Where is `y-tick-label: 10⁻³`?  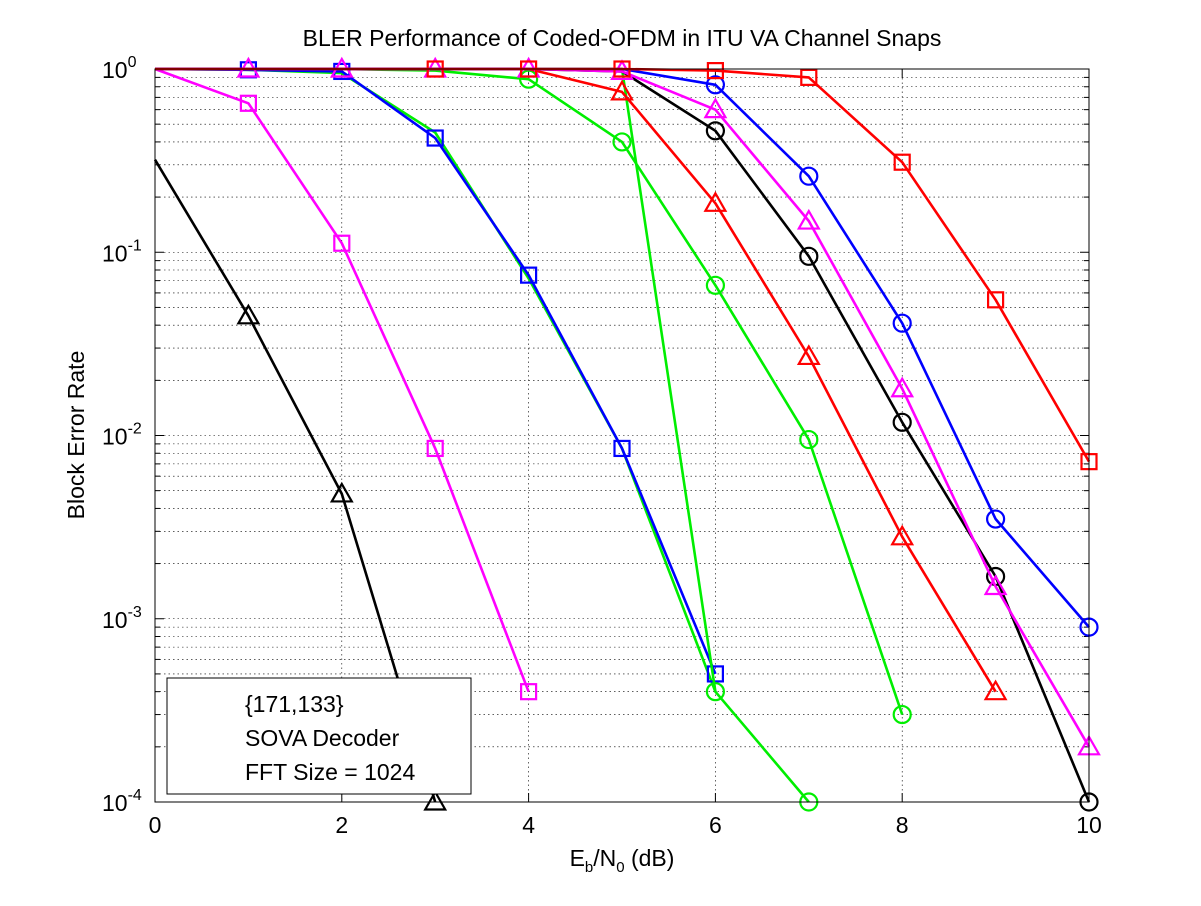 y-tick-label: 10⁻³ is located at coordinates (122, 618).